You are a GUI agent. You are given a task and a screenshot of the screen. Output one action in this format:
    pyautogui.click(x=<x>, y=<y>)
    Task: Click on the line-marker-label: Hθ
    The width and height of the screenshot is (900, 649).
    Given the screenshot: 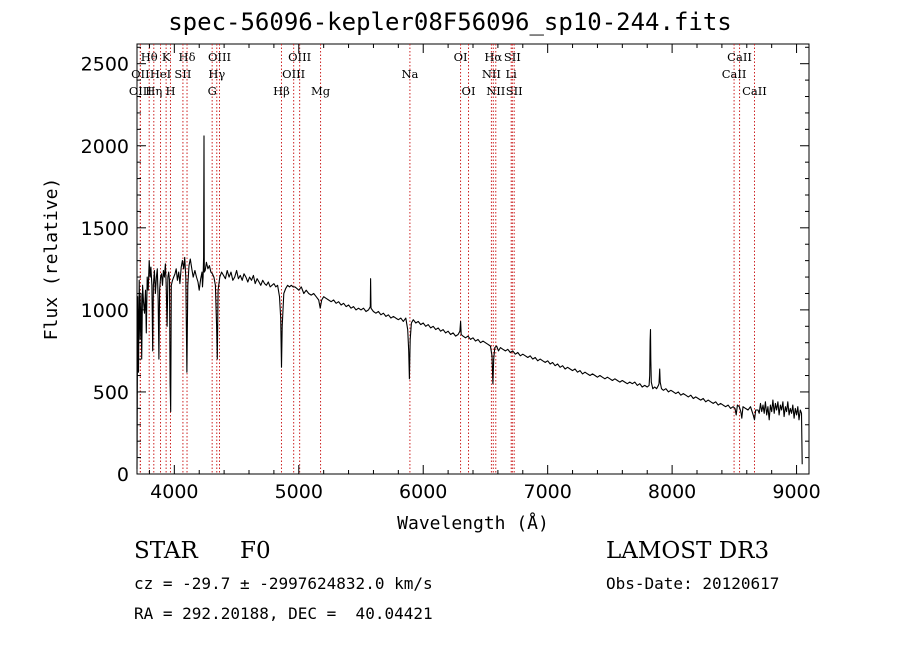 What is the action you would take?
    pyautogui.click(x=149, y=57)
    